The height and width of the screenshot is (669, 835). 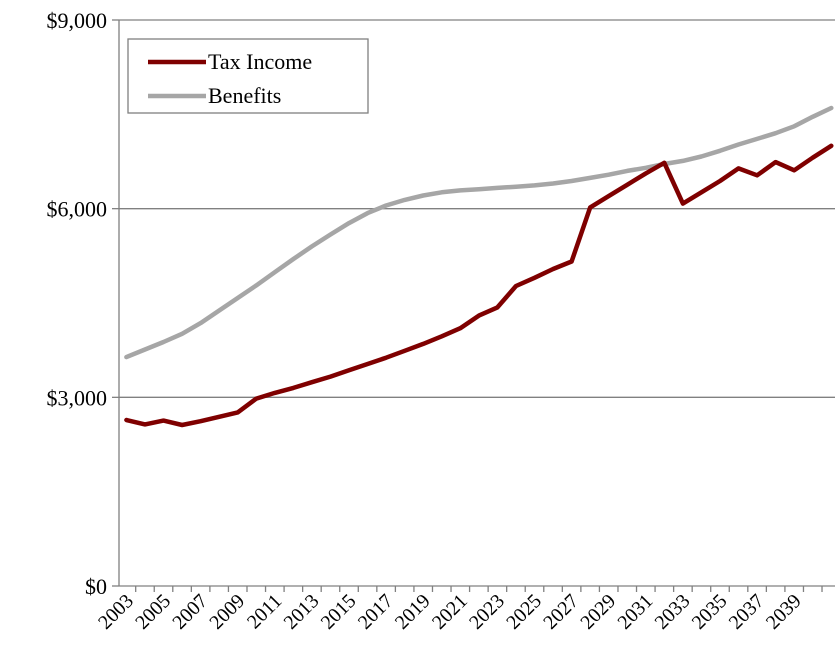 What do you see at coordinates (339, 612) in the screenshot?
I see `x-tick-label: 2015` at bounding box center [339, 612].